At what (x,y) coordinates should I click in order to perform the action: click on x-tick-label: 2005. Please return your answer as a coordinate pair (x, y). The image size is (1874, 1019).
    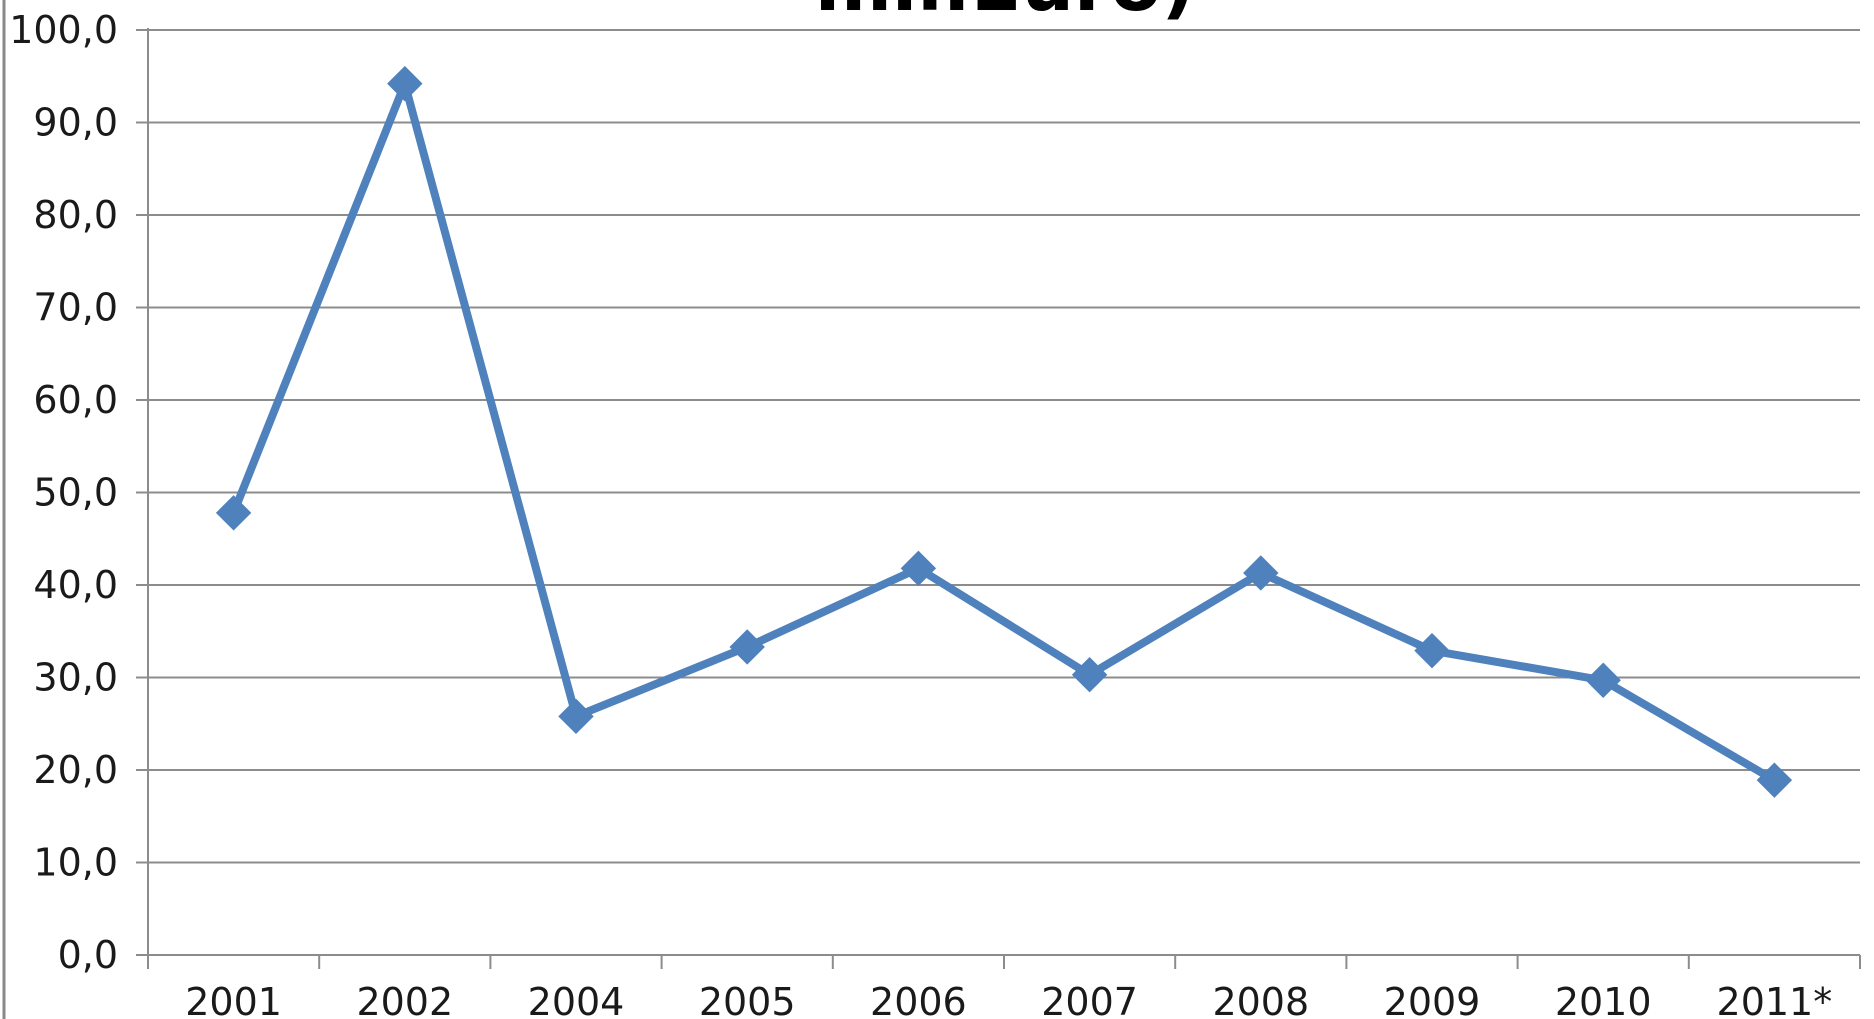
    Looking at the image, I should click on (747, 999).